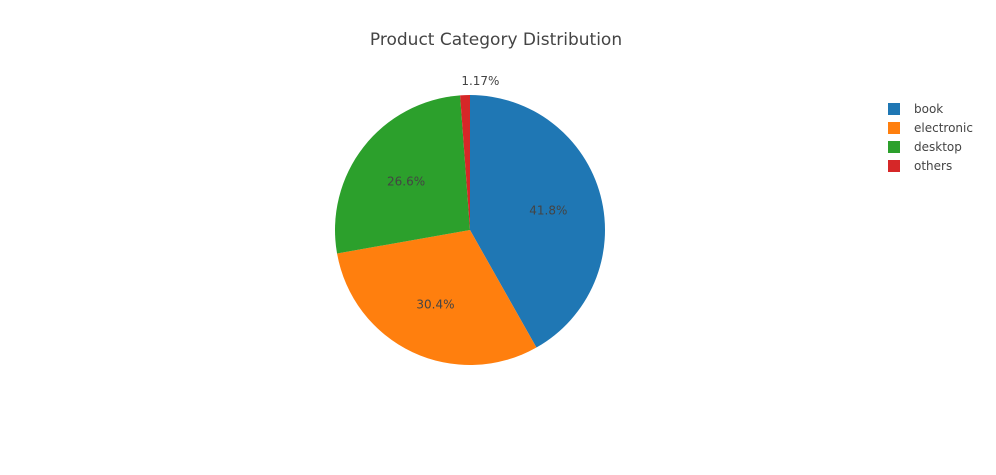  What do you see at coordinates (538, 221) in the screenshot?
I see `pie-slice-book` at bounding box center [538, 221].